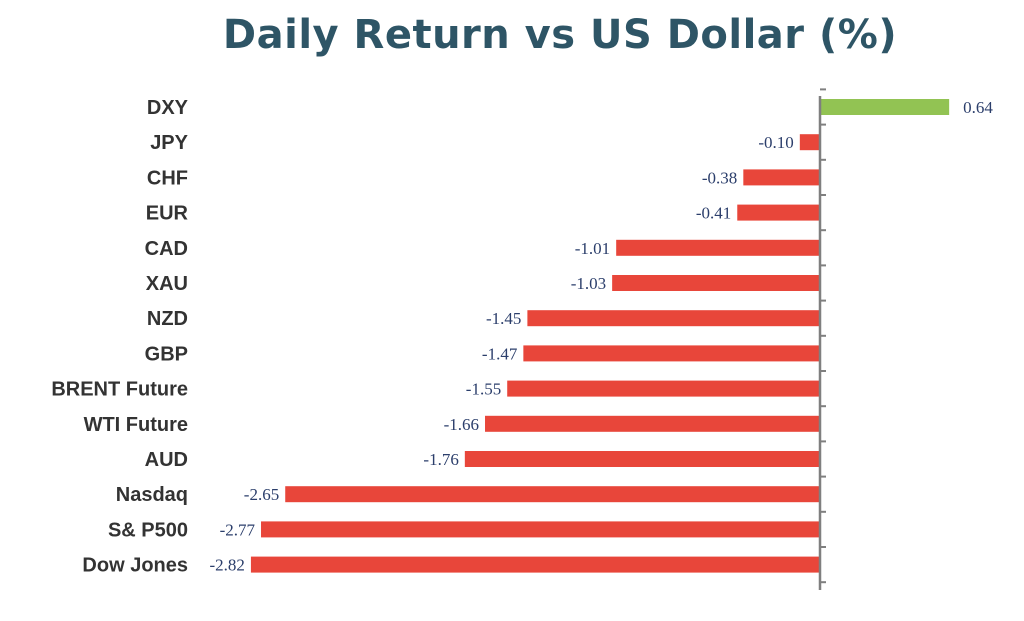  I want to click on value-label: -1.03, so click(588, 283).